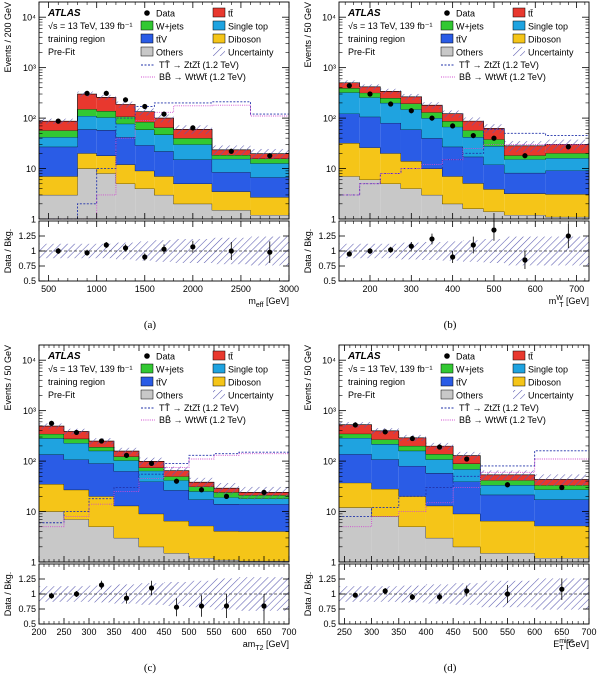 This screenshot has height=686, width=600. I want to click on x-axis-title-main: E, so click(556, 644).